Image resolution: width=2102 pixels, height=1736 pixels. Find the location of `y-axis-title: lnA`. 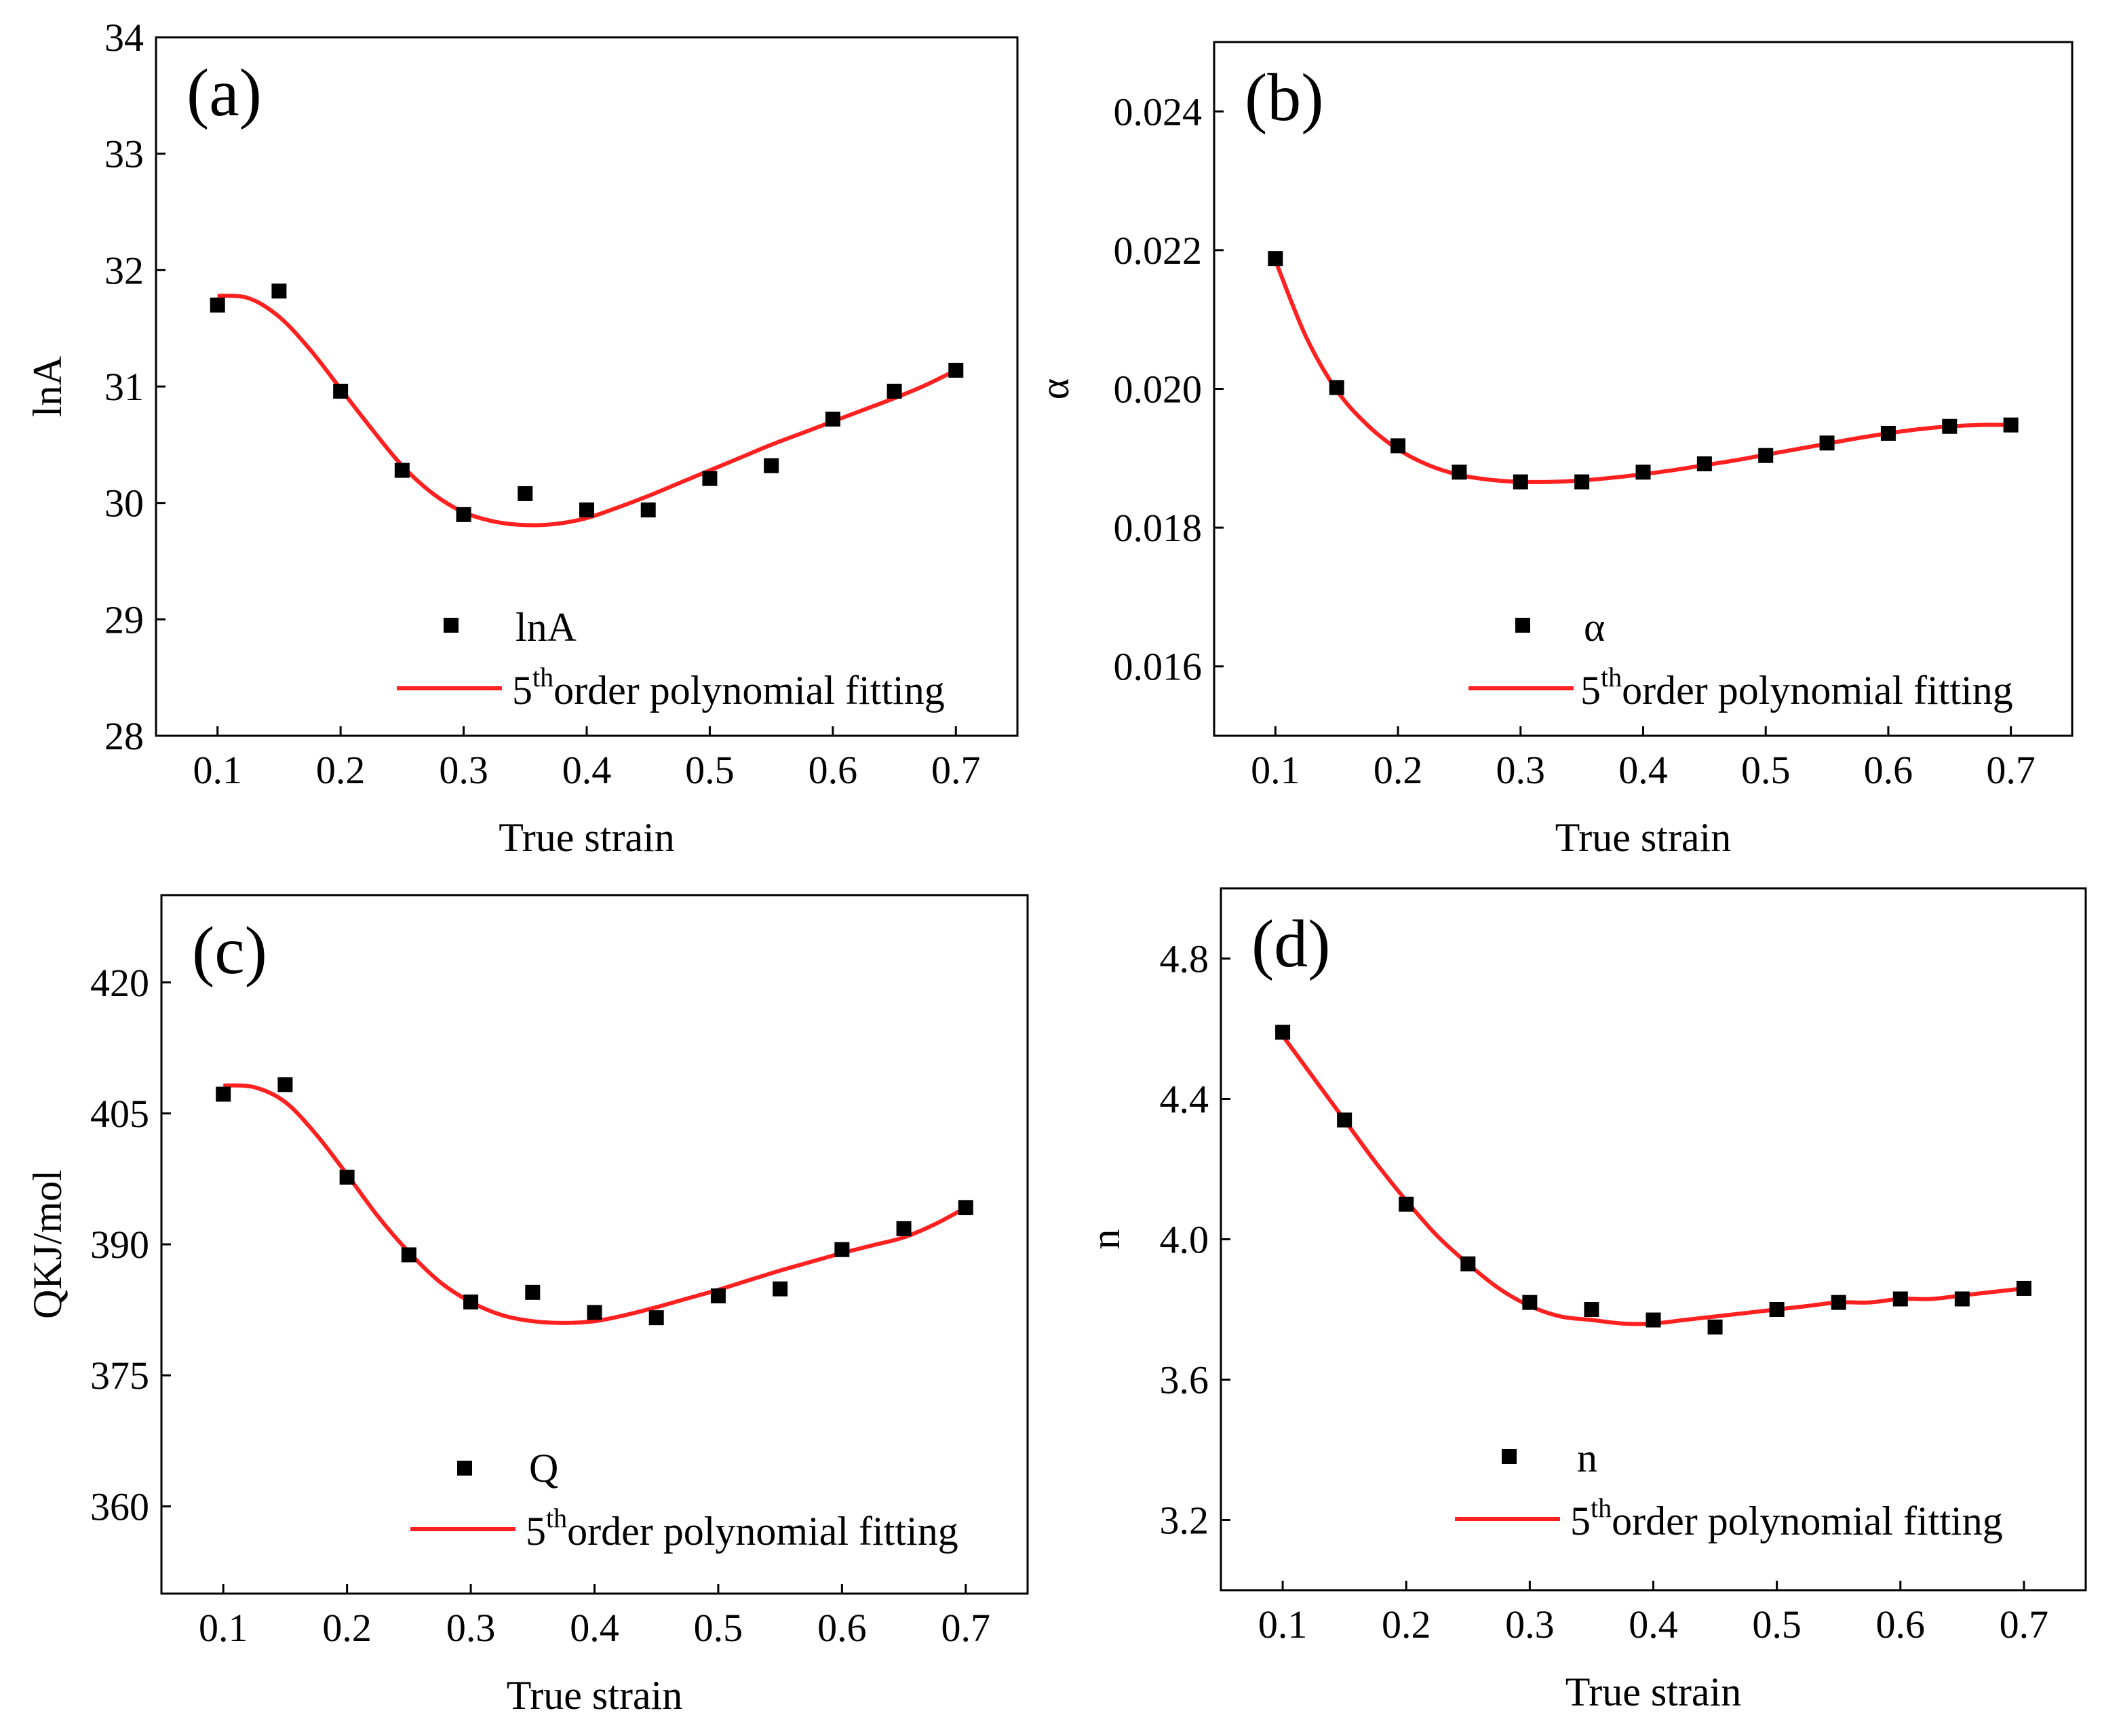

y-axis-title: lnA is located at coordinates (47, 386).